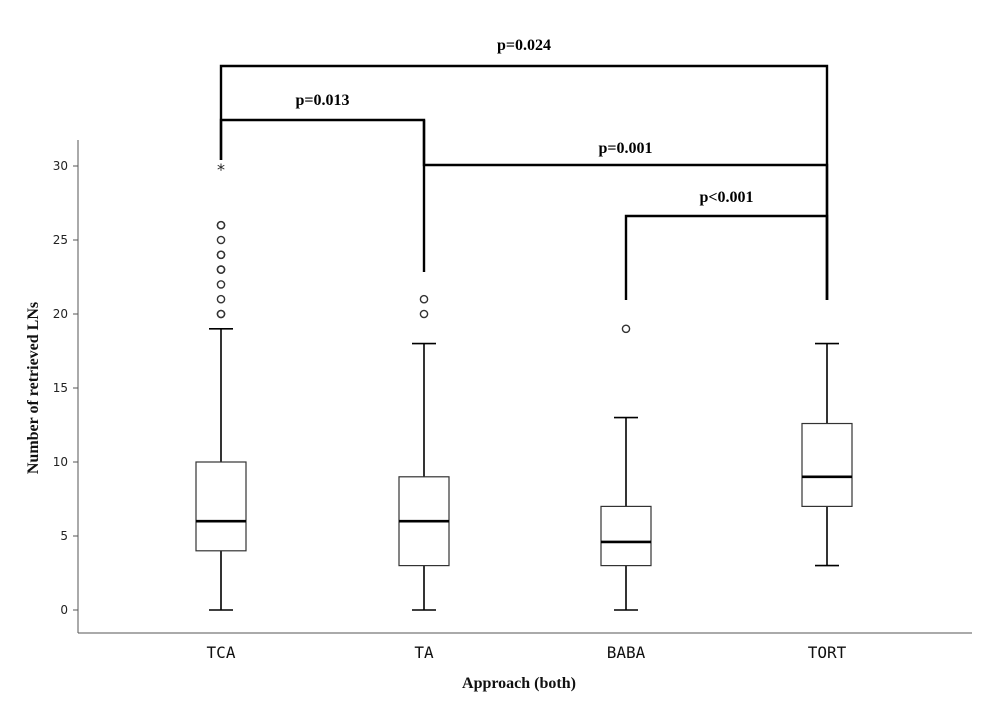 The image size is (984, 708). I want to click on extreme-point: *, so click(221, 169).